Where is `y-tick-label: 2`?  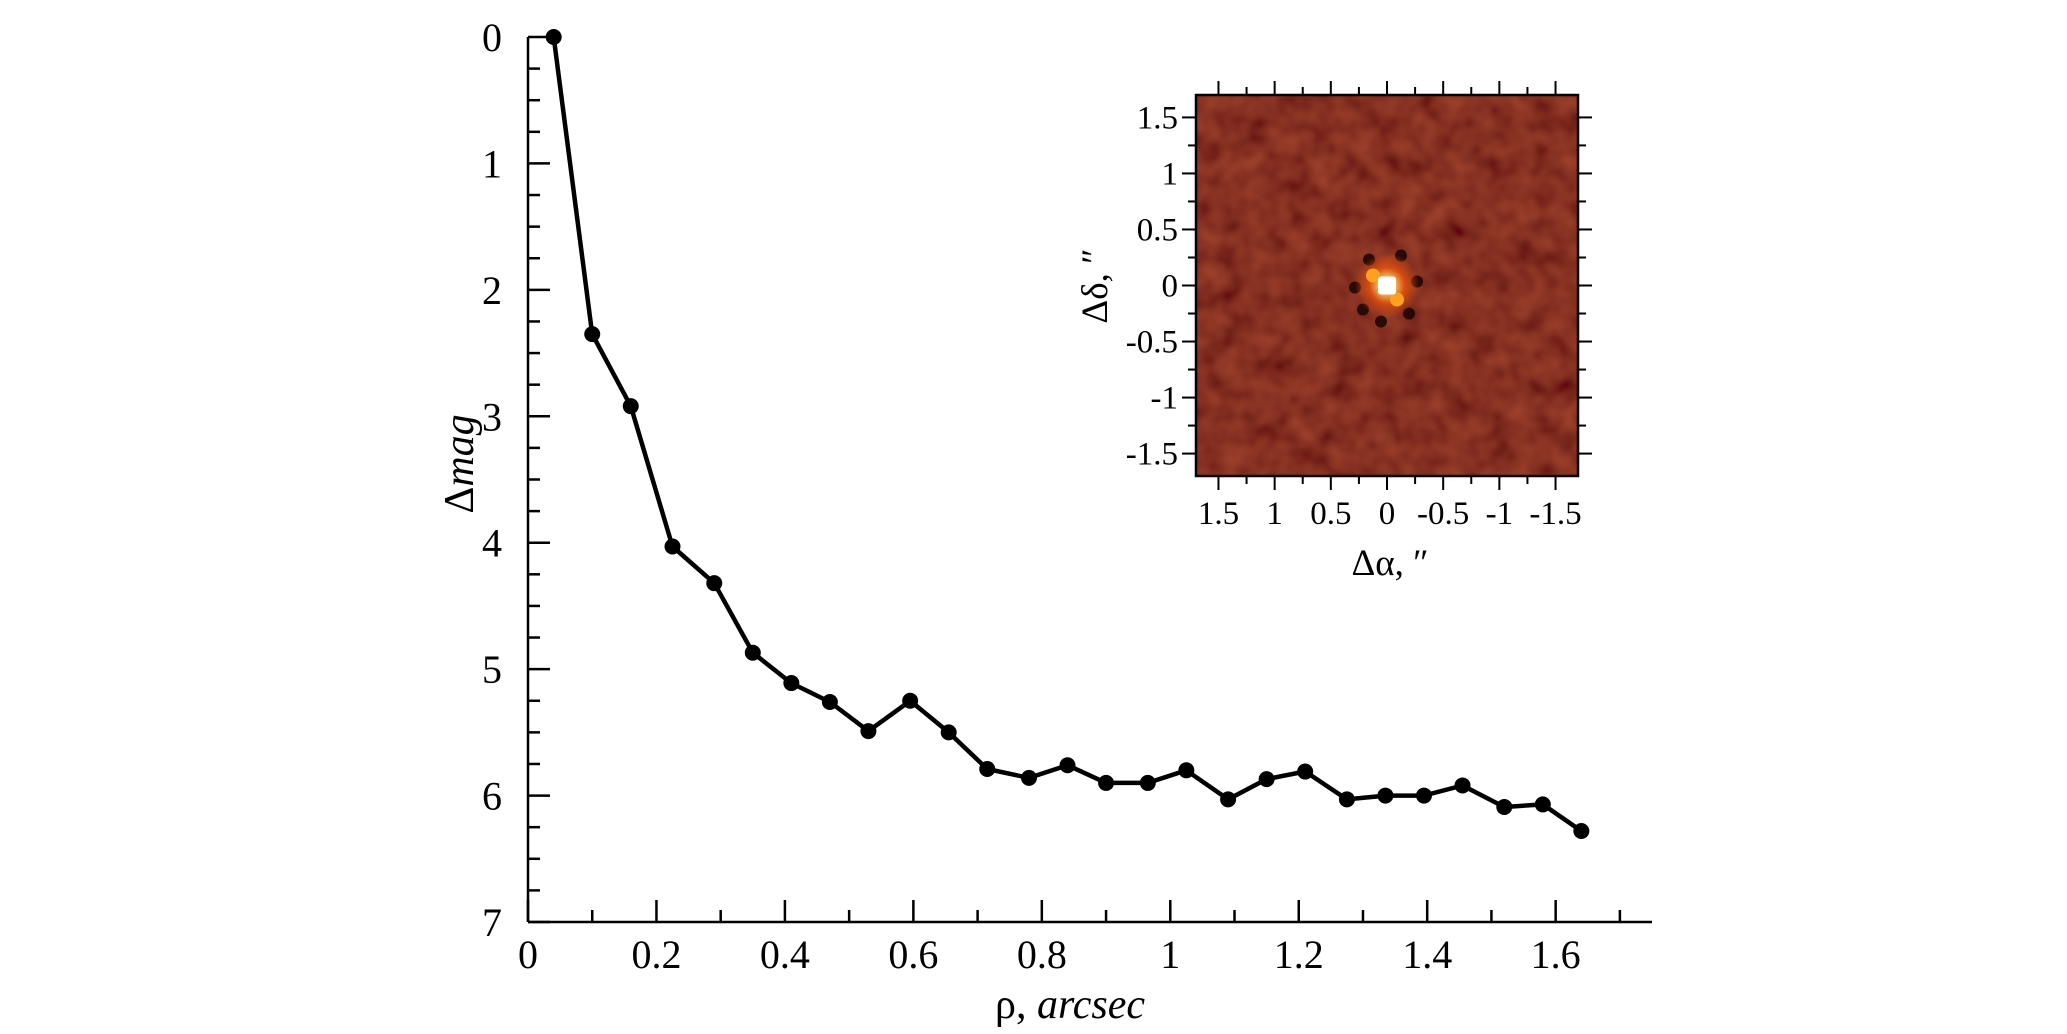 y-tick-label: 2 is located at coordinates (492, 290).